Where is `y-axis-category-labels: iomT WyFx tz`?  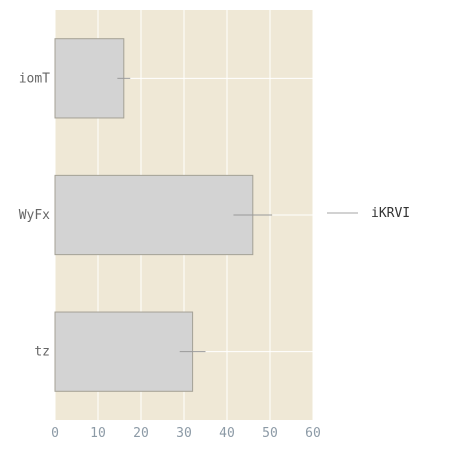
y-axis-category-labels: iomT WyFx tz is located at coordinates (34, 215).